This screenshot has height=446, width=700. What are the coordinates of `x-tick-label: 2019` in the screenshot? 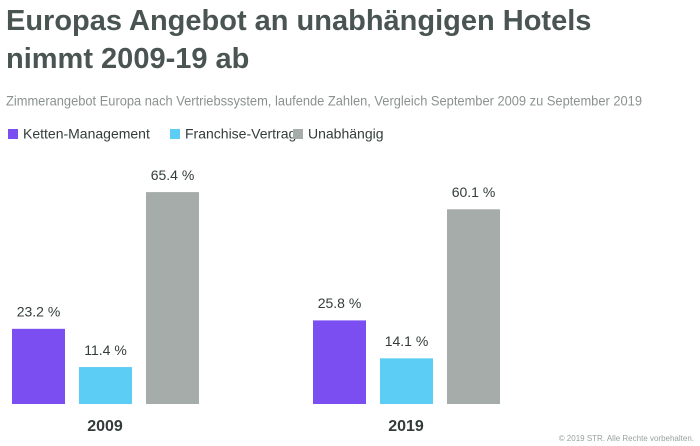 It's located at (406, 426).